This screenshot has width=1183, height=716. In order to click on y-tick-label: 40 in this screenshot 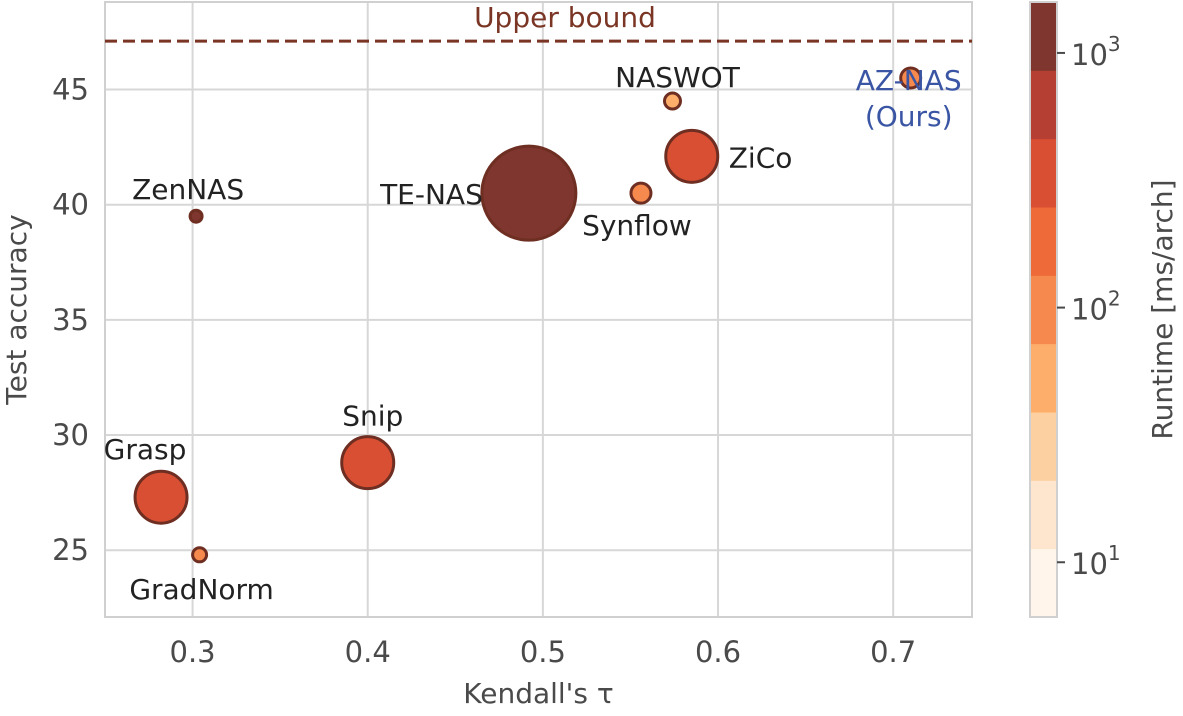, I will do `click(70, 205)`.